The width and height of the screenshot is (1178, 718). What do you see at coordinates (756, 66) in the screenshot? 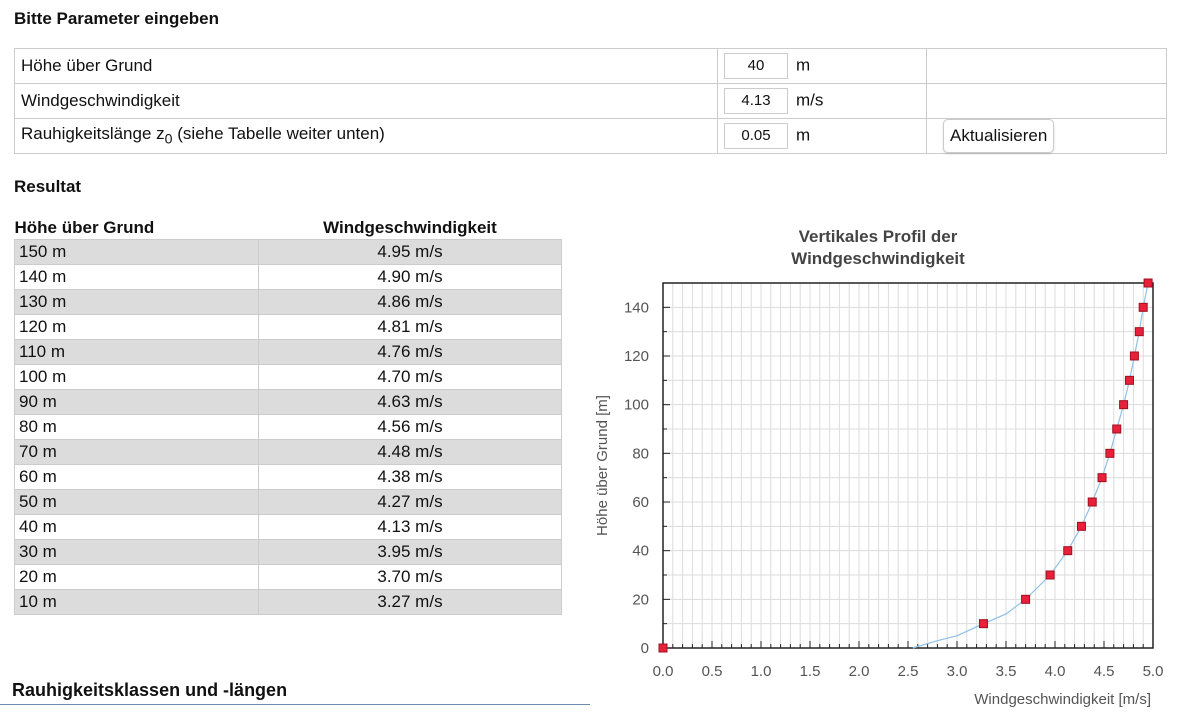
I see `height-input: 40` at bounding box center [756, 66].